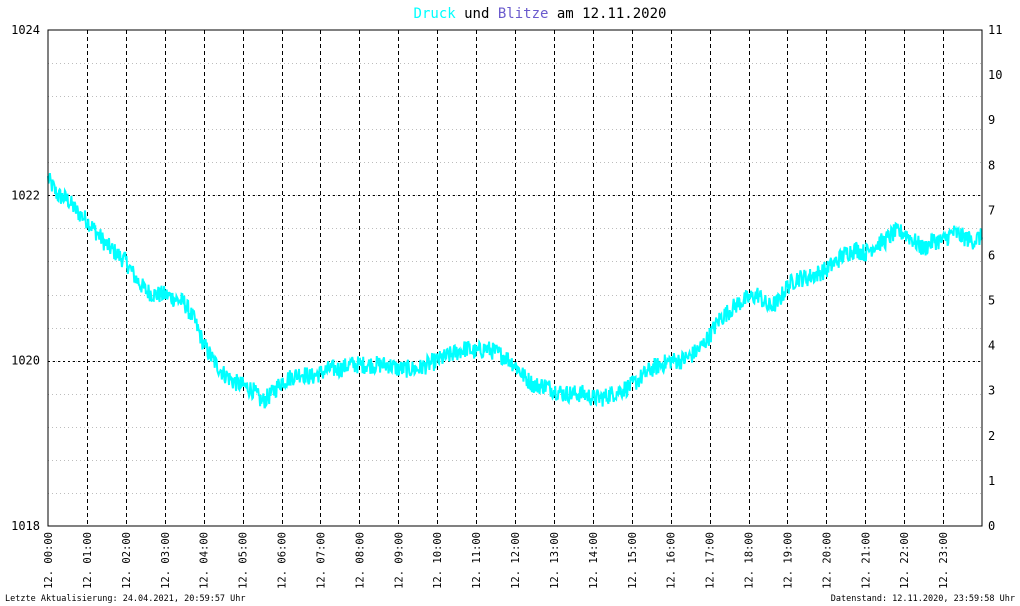  Describe the element at coordinates (25, 526) in the screenshot. I see `y-left-tick-label: 1018` at that location.